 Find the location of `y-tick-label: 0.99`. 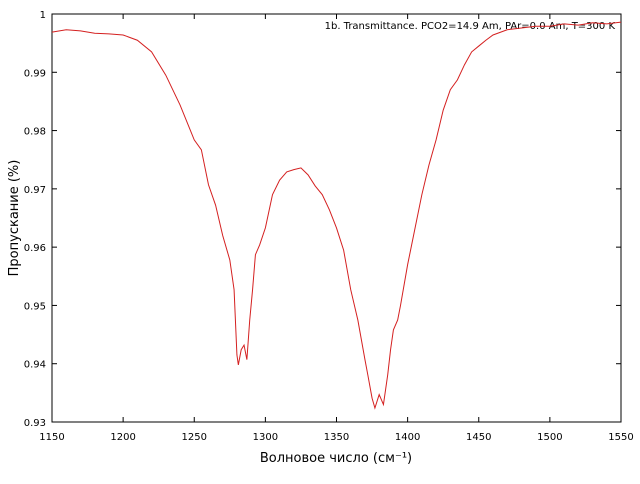

y-tick-label: 0.99 is located at coordinates (35, 73).